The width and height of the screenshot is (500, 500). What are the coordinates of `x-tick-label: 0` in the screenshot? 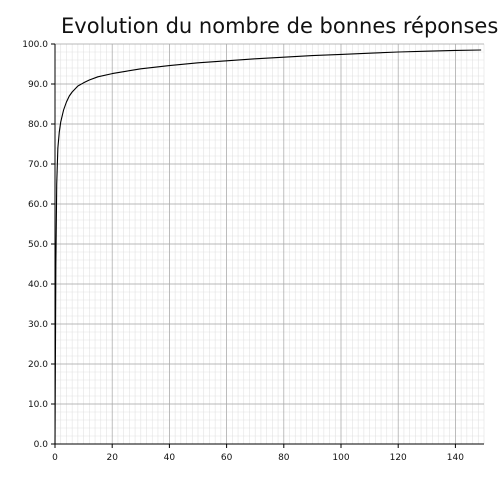 It's located at (55, 458).